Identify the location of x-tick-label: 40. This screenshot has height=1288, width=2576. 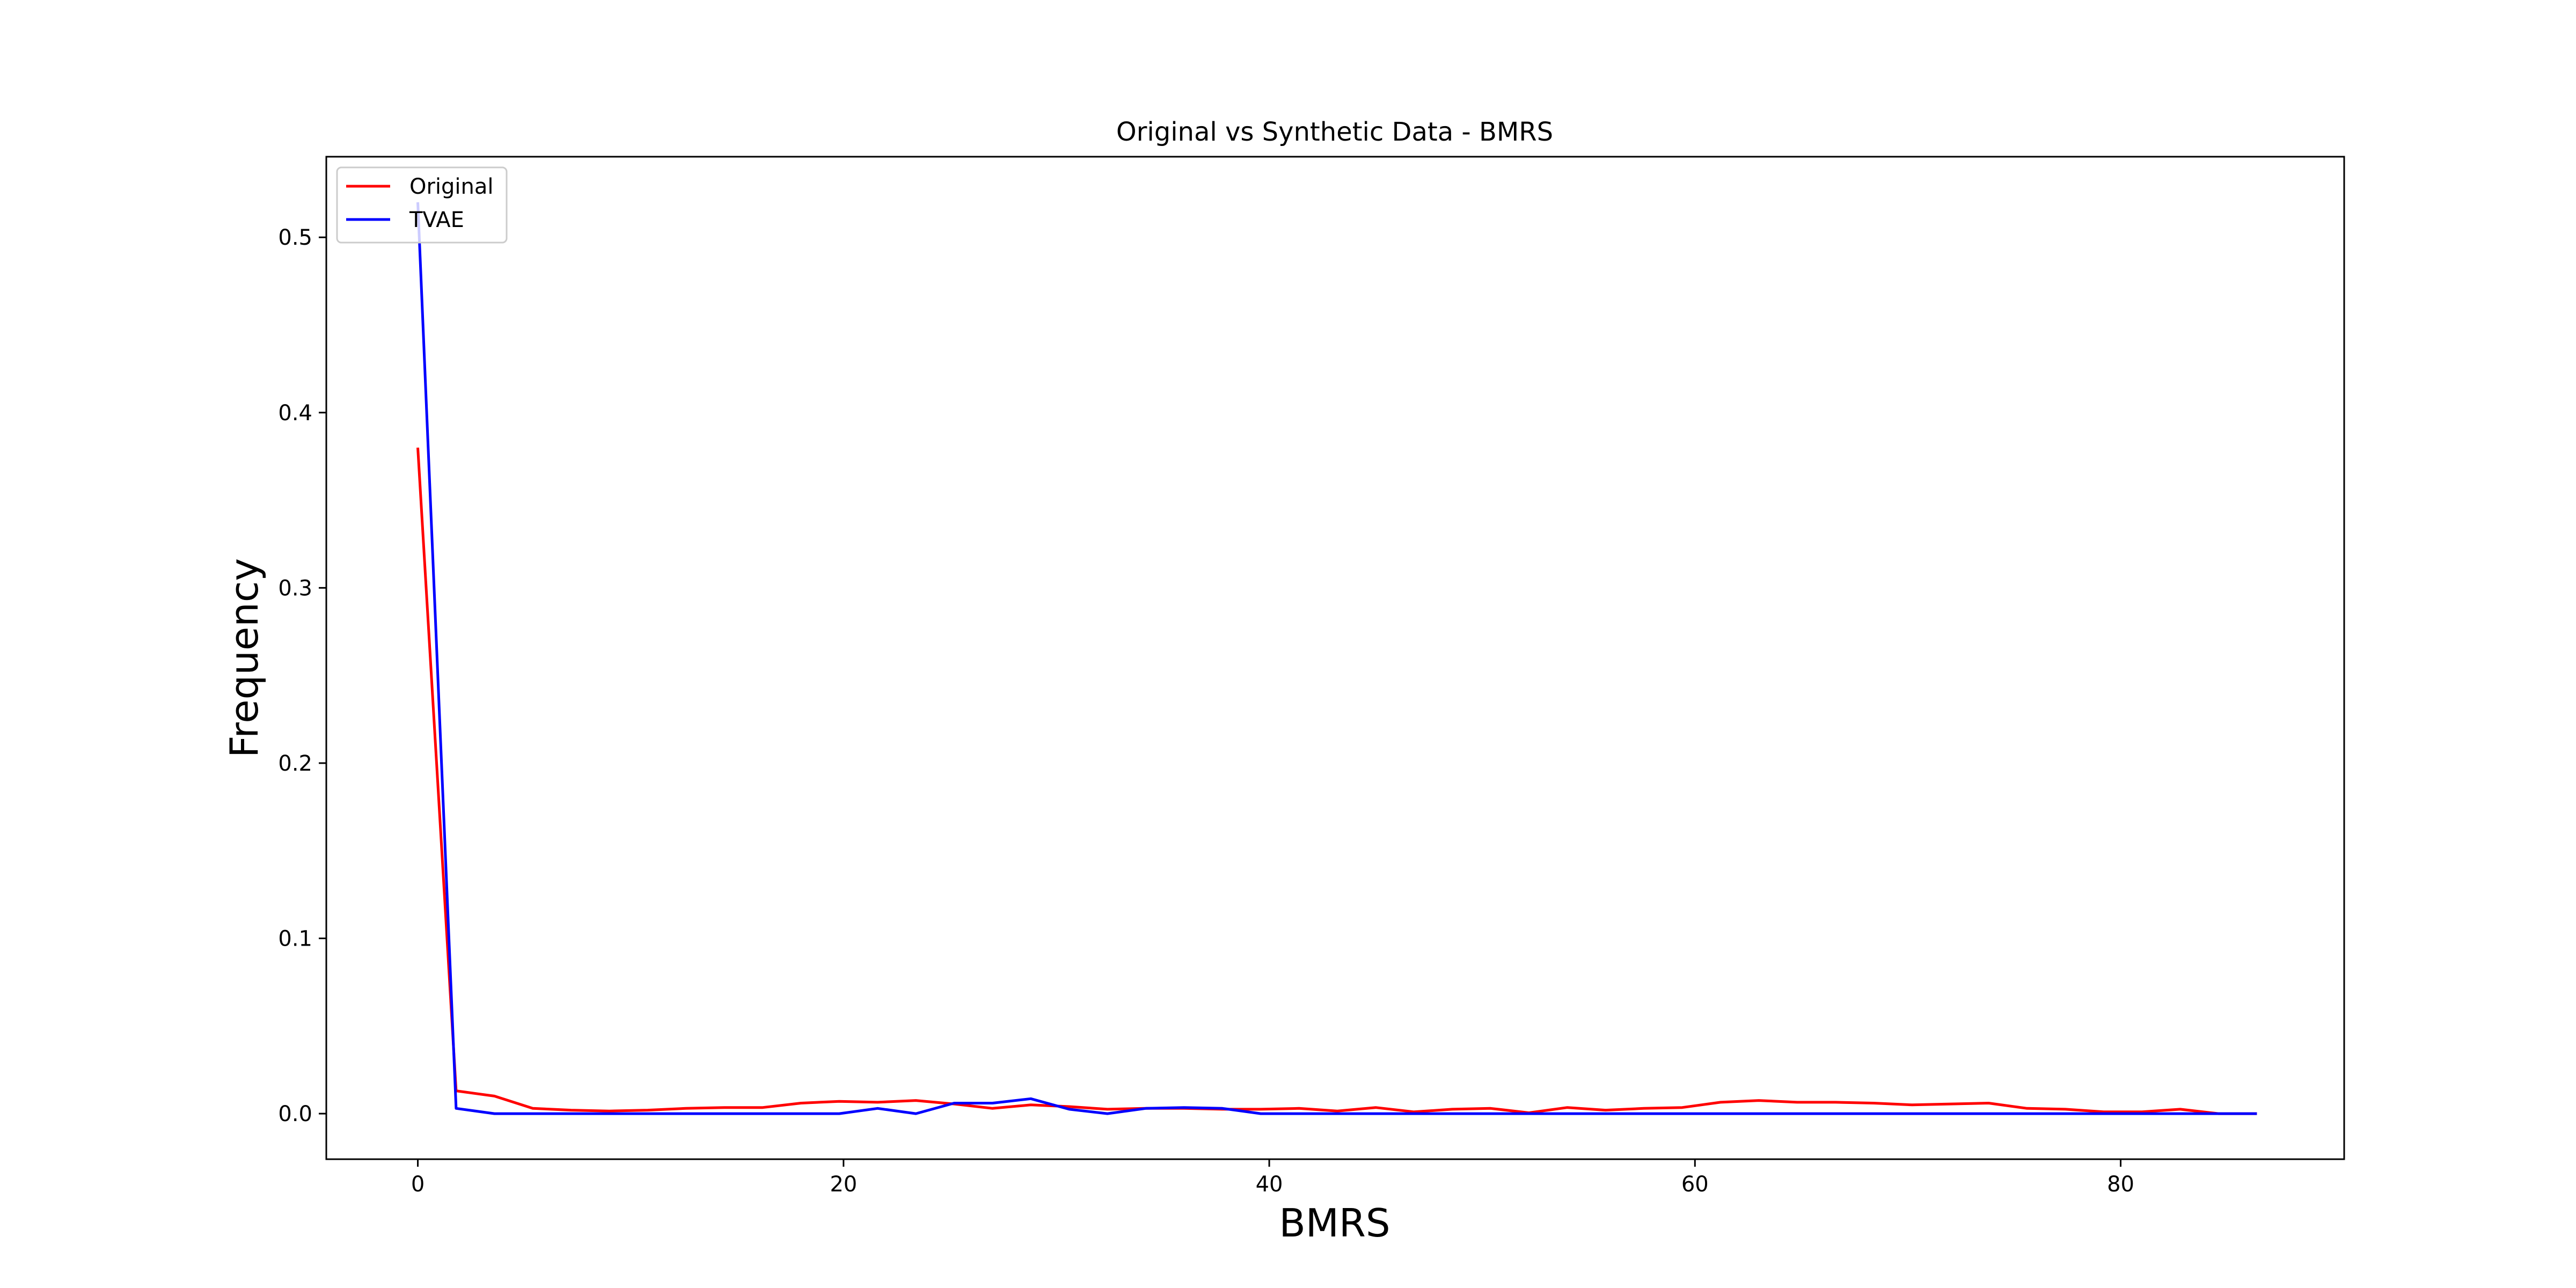
(1269, 1184).